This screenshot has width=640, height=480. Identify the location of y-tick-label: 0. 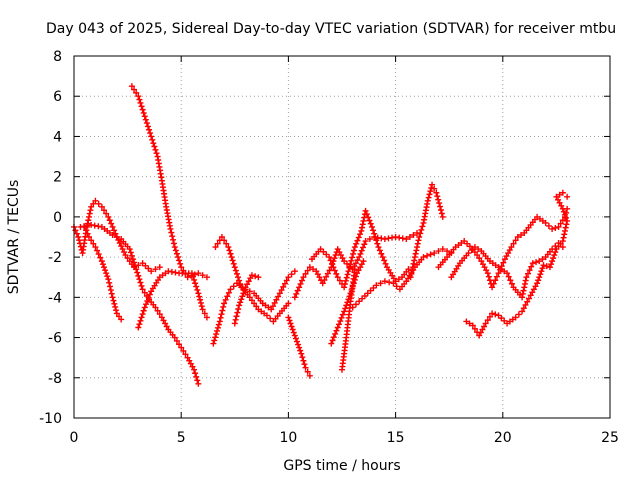
(57, 218).